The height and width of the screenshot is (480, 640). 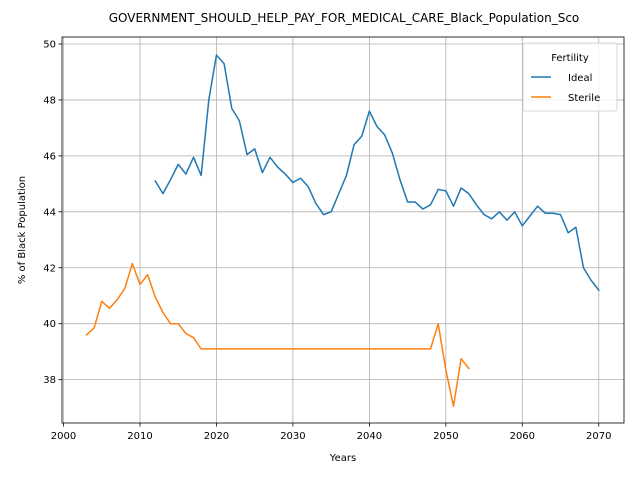 What do you see at coordinates (292, 436) in the screenshot?
I see `x-tick-label: 2030` at bounding box center [292, 436].